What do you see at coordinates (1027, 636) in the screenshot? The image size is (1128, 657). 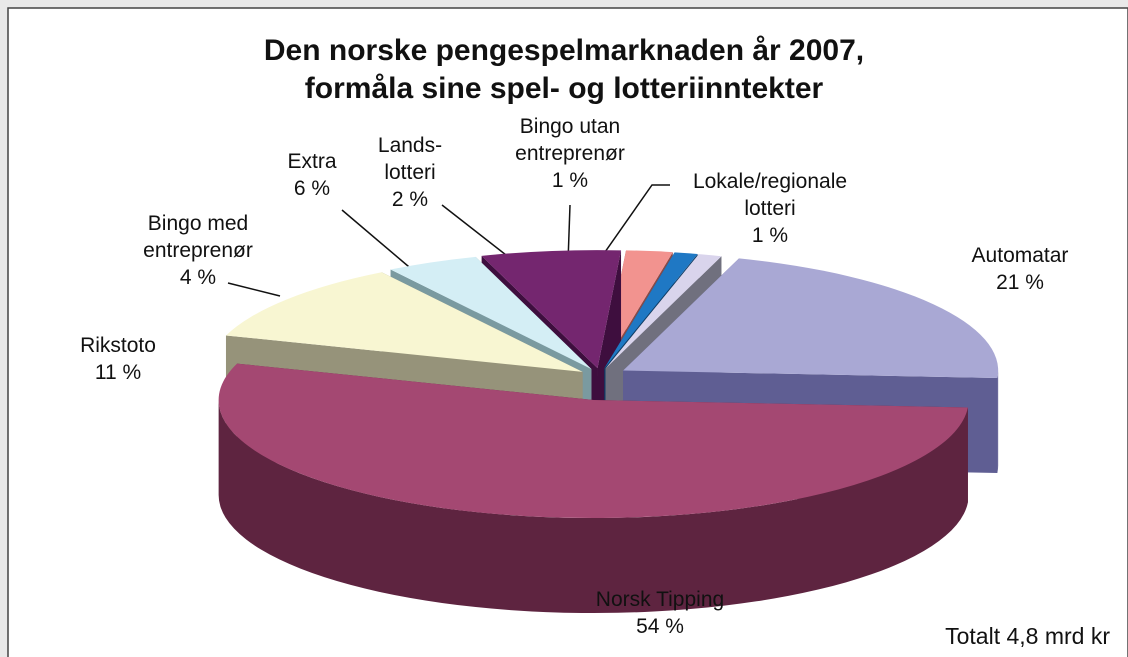 I see `annotation: Totalt 4,8 mrd kr` at bounding box center [1027, 636].